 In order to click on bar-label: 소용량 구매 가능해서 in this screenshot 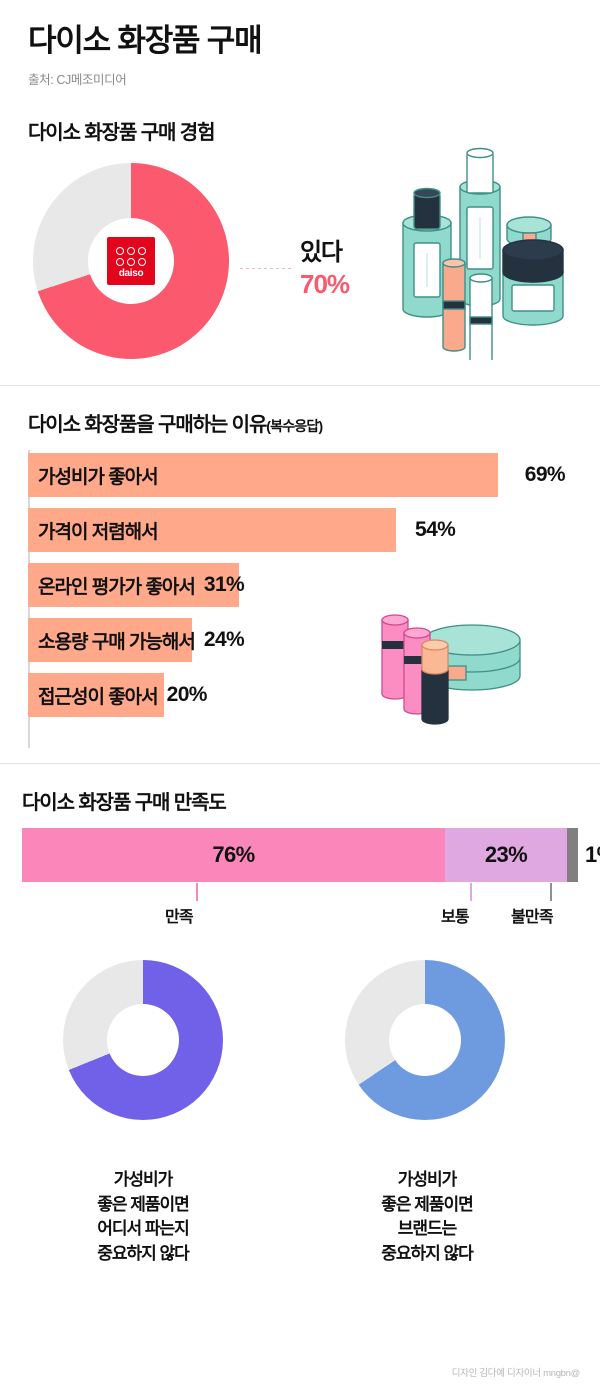, I will do `click(117, 642)`.